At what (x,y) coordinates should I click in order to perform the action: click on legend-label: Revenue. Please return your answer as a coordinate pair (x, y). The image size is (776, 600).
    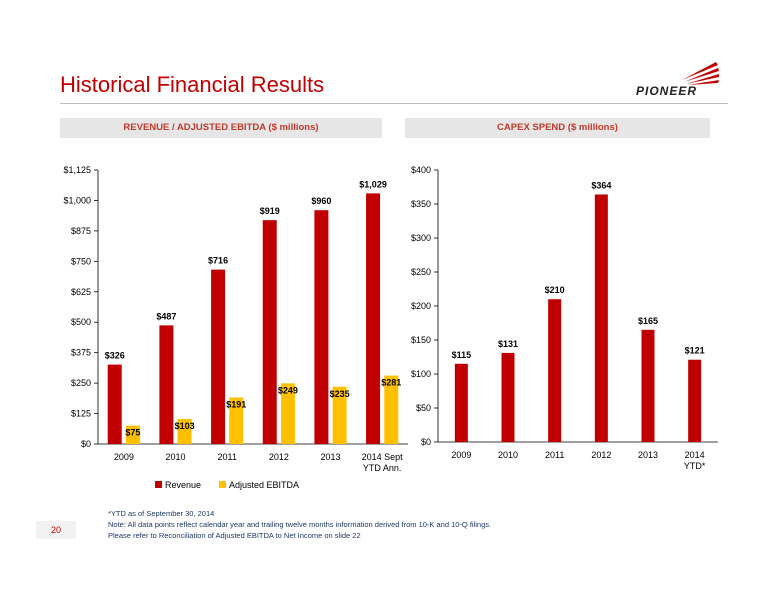
    Looking at the image, I should click on (183, 485).